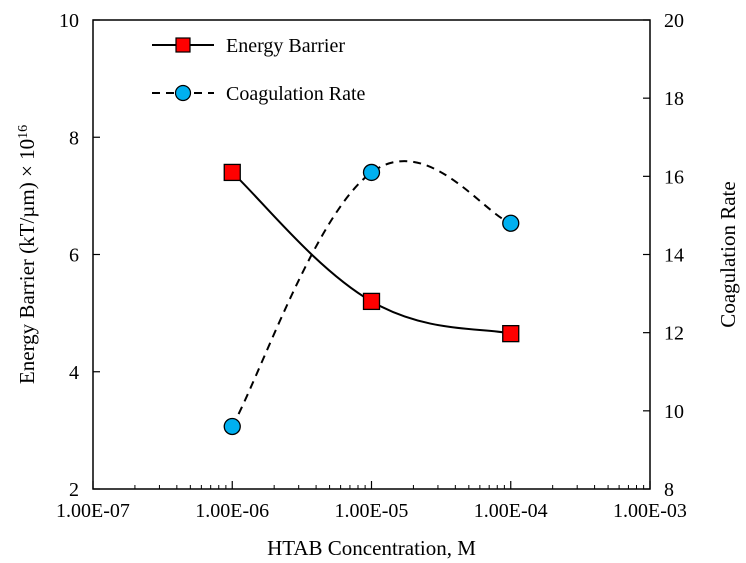 Image resolution: width=746 pixels, height=563 pixels. What do you see at coordinates (674, 256) in the screenshot?
I see `y-right-tick-label: 14` at bounding box center [674, 256].